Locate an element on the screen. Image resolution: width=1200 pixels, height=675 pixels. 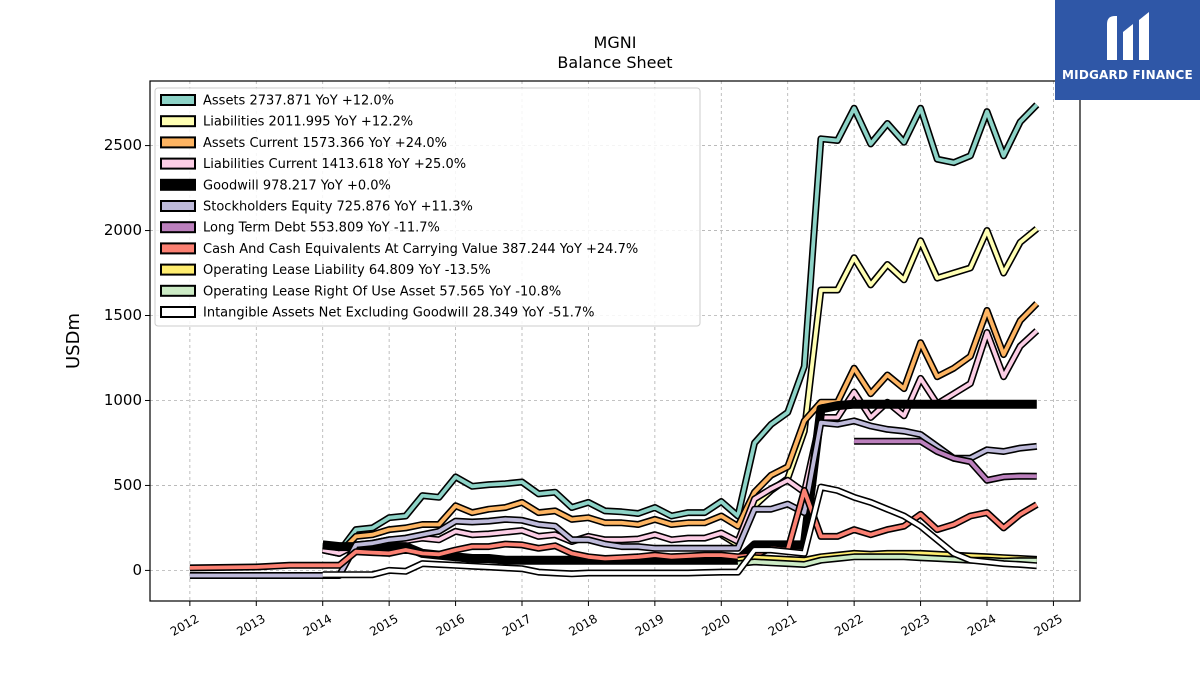
chart-title: MGNI is located at coordinates (615, 42).